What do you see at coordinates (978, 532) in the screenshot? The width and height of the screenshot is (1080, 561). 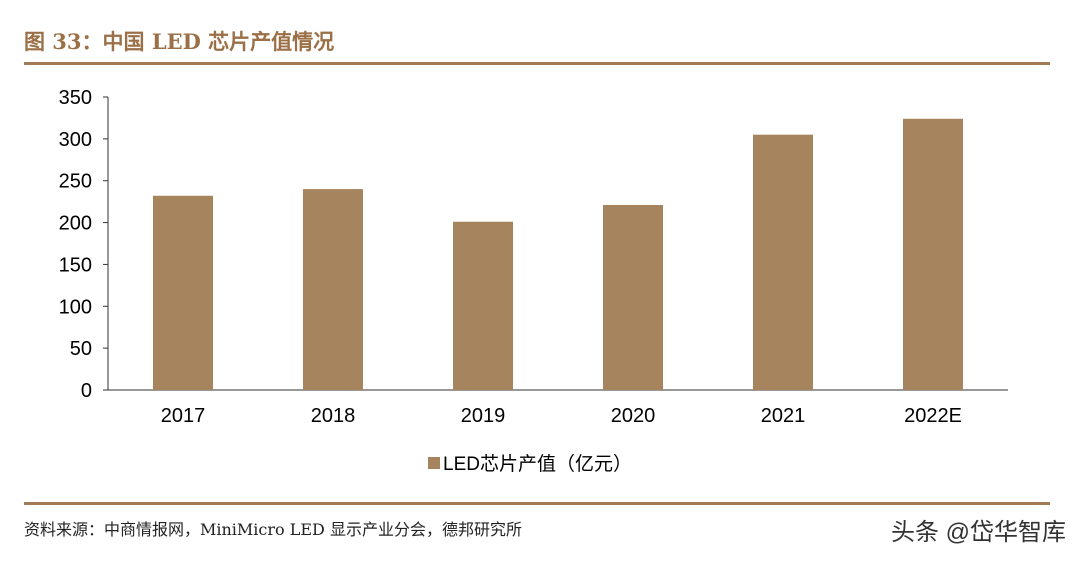 I see `watermark: 头条 @岱华智库` at bounding box center [978, 532].